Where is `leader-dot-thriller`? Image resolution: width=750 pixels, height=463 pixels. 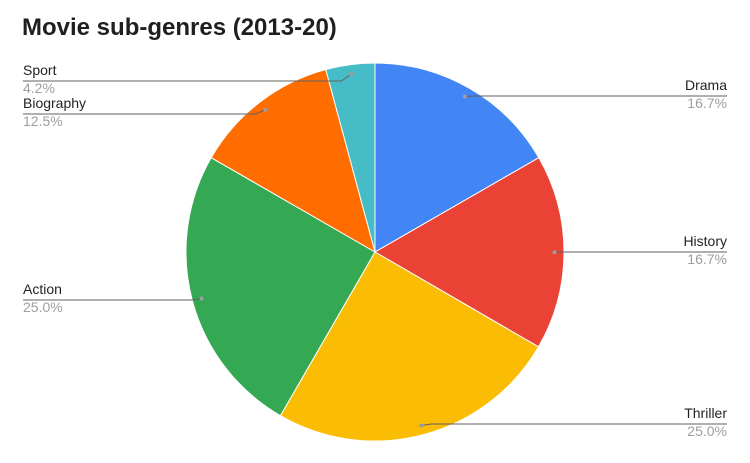
leader-dot-thriller is located at coordinates (421, 425).